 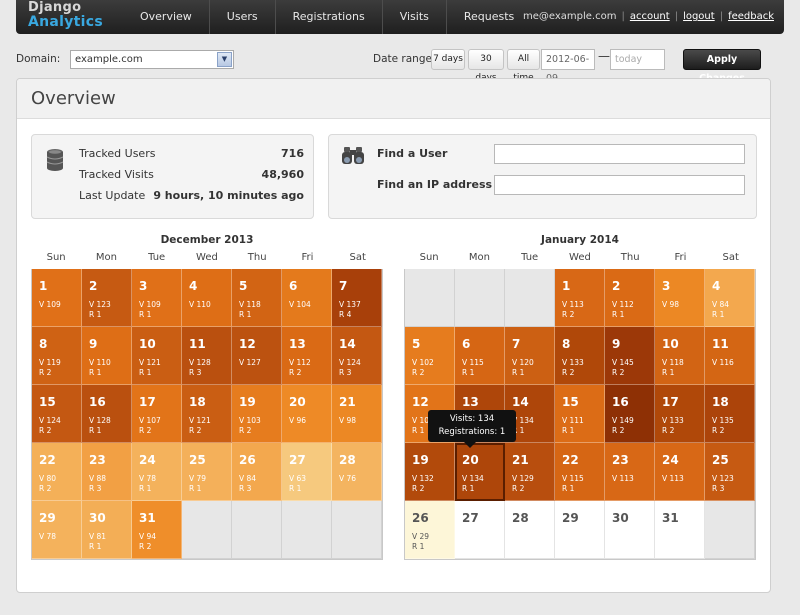 I want to click on logo: Django Analytics, so click(x=65, y=15).